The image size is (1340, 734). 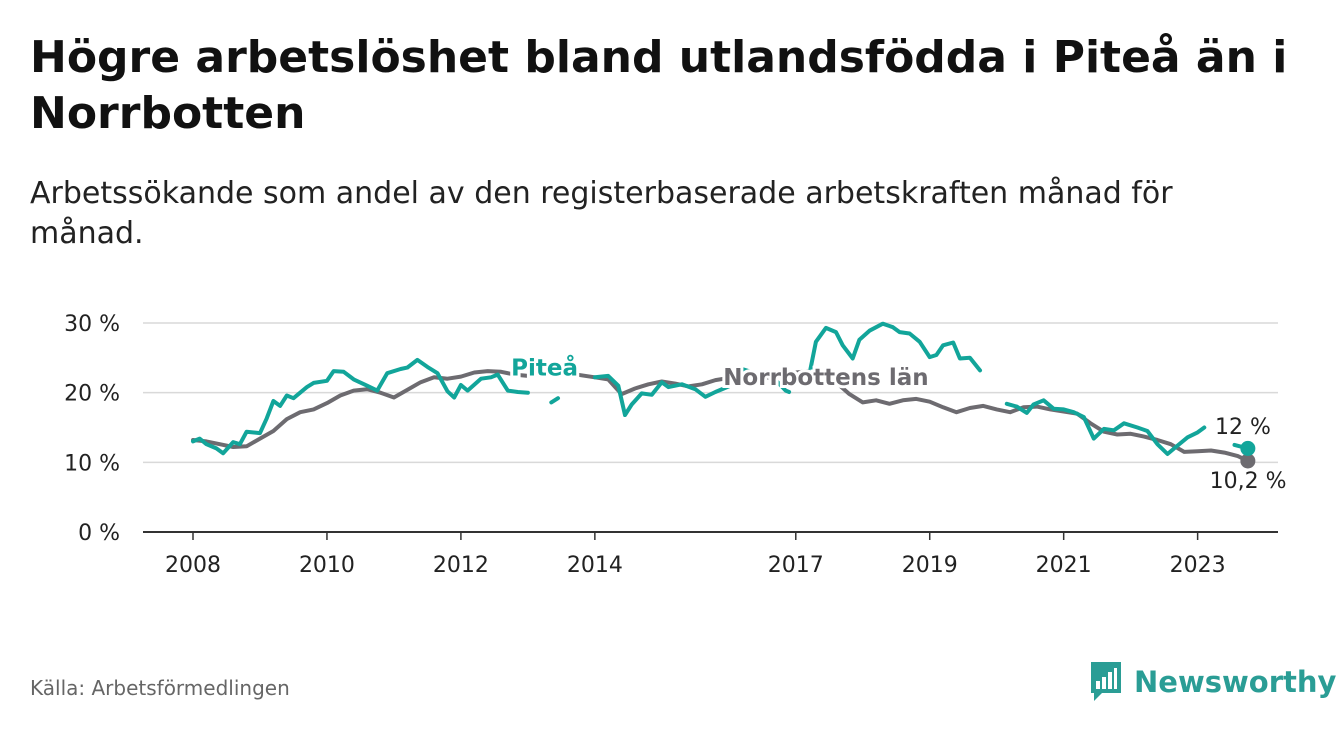 What do you see at coordinates (1064, 565) in the screenshot?
I see `x-tick-label: 2021` at bounding box center [1064, 565].